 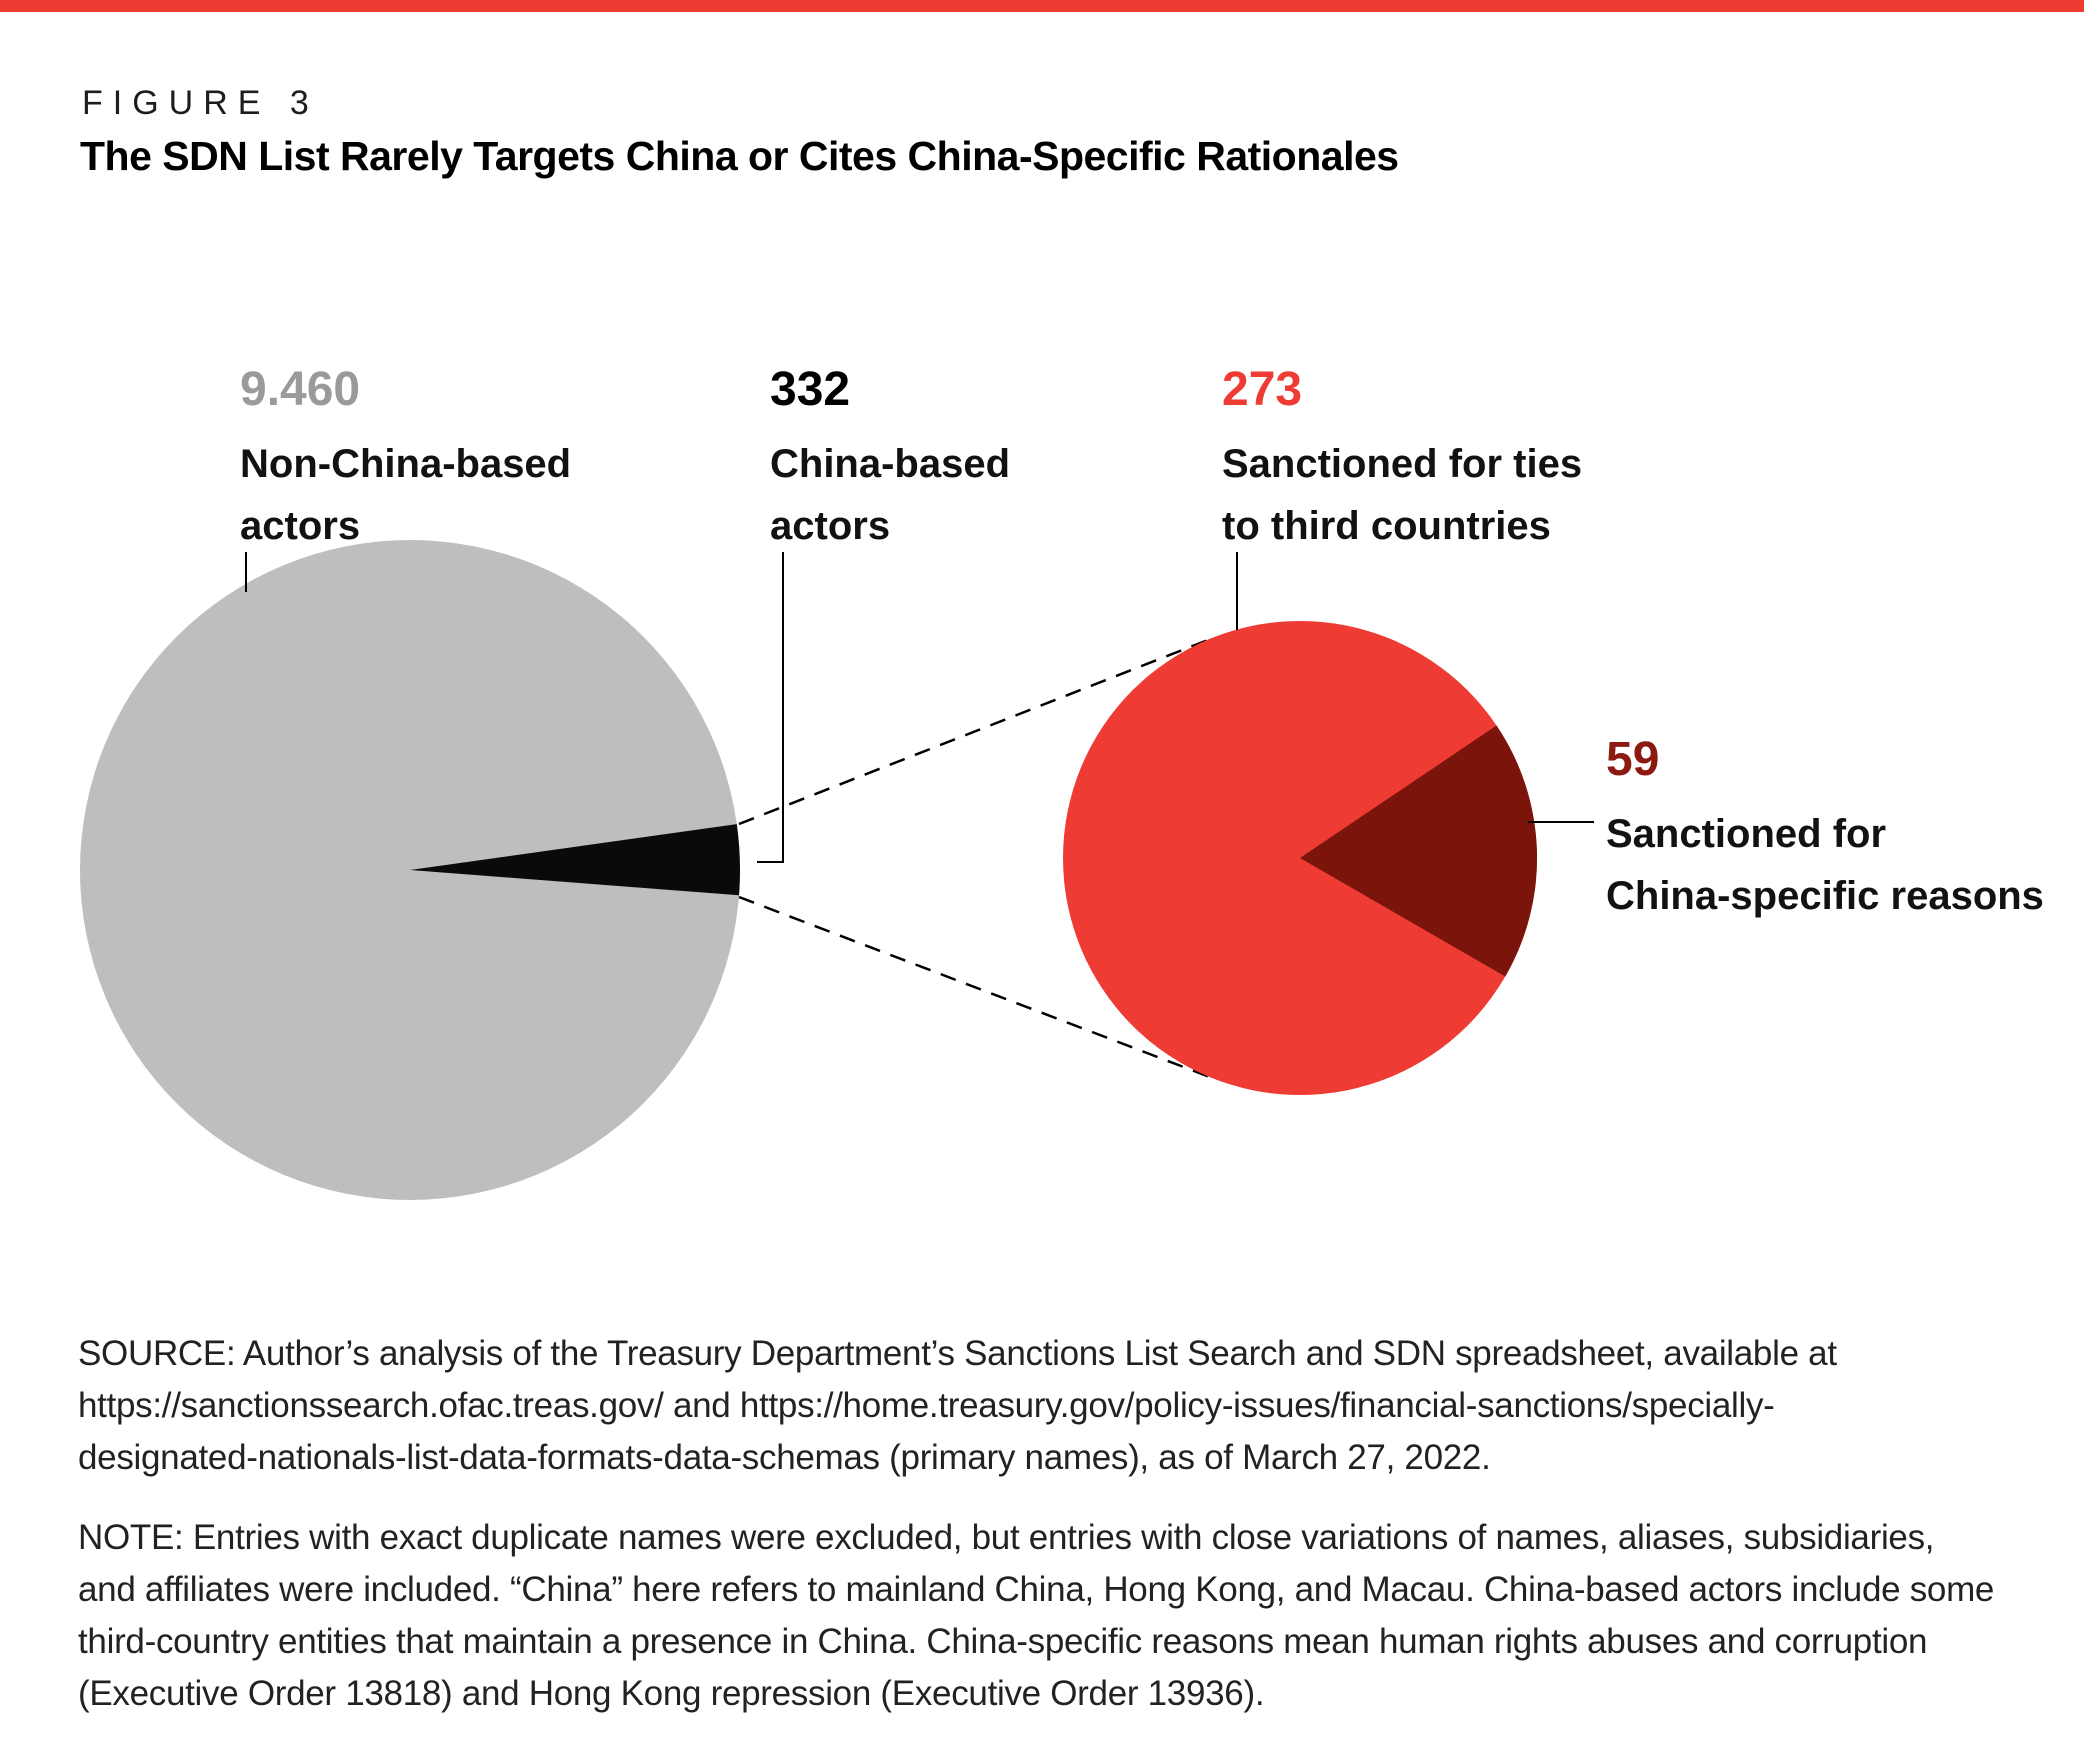 I want to click on callout-china-based: 332 China-based actors, so click(x=890, y=459).